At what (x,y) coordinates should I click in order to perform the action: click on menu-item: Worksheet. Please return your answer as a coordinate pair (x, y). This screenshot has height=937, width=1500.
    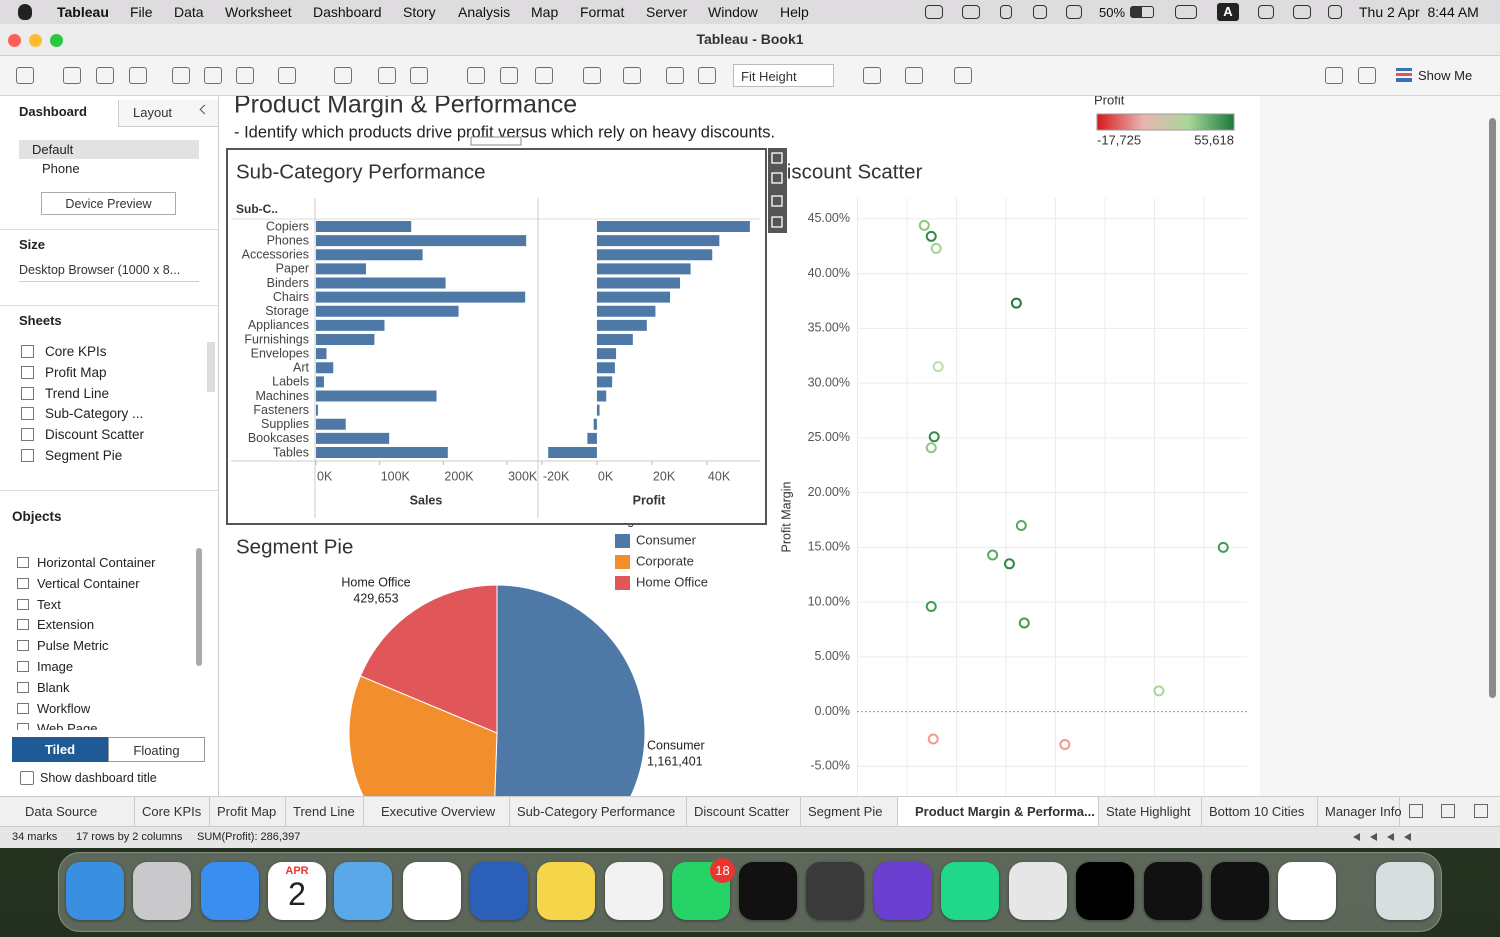
    Looking at the image, I should click on (258, 12).